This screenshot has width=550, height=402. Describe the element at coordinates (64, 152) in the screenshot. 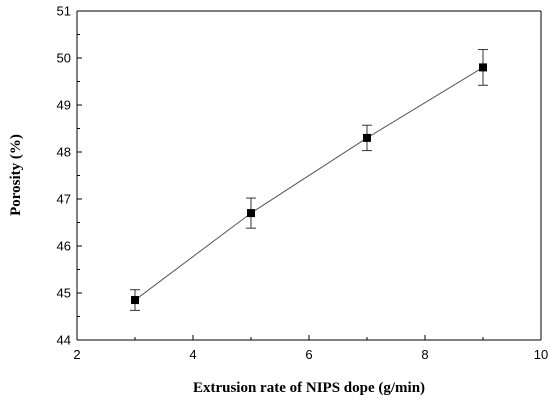

I see `y-tick-label: 48` at that location.